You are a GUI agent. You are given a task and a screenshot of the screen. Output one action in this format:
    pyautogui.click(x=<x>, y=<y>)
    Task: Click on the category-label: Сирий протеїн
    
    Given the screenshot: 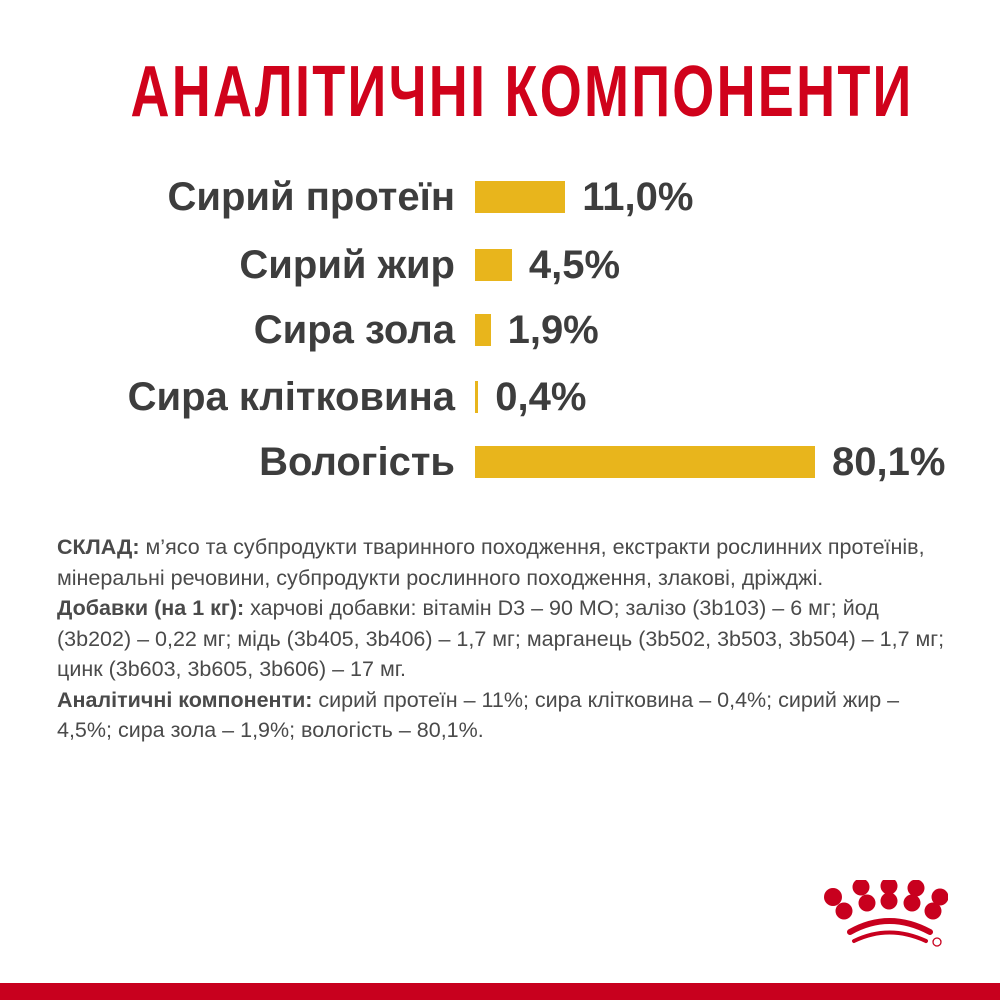 What is the action you would take?
    pyautogui.click(x=311, y=197)
    